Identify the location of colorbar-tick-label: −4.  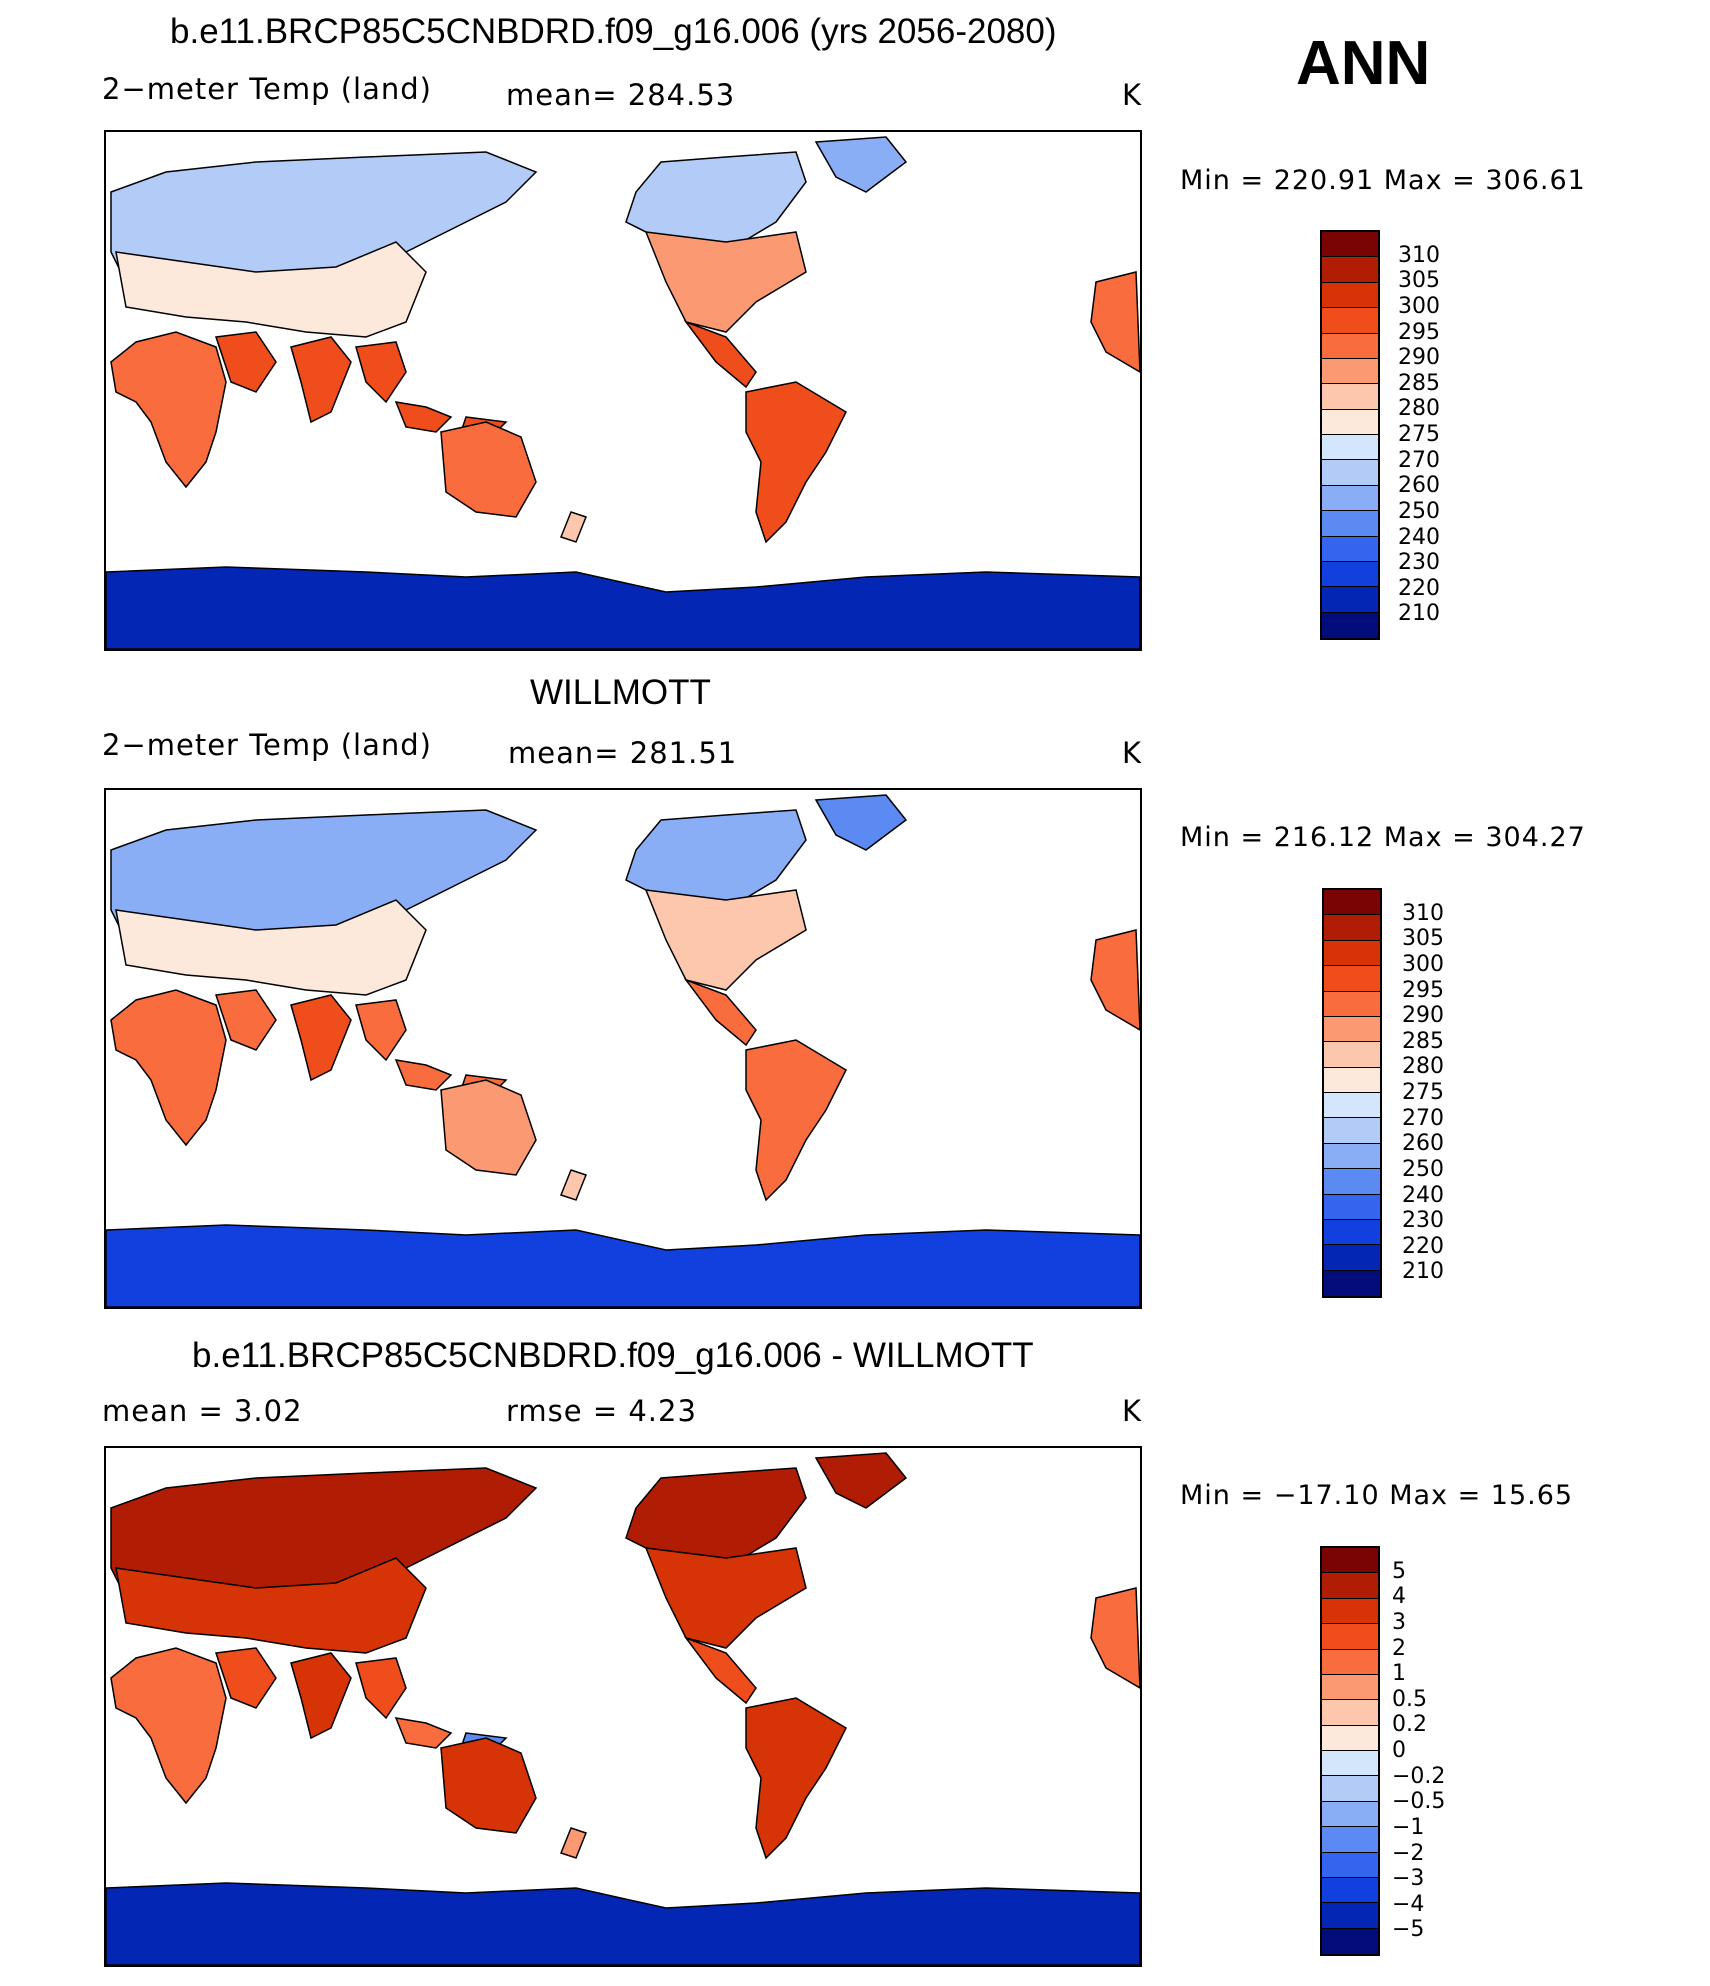
(1408, 1904).